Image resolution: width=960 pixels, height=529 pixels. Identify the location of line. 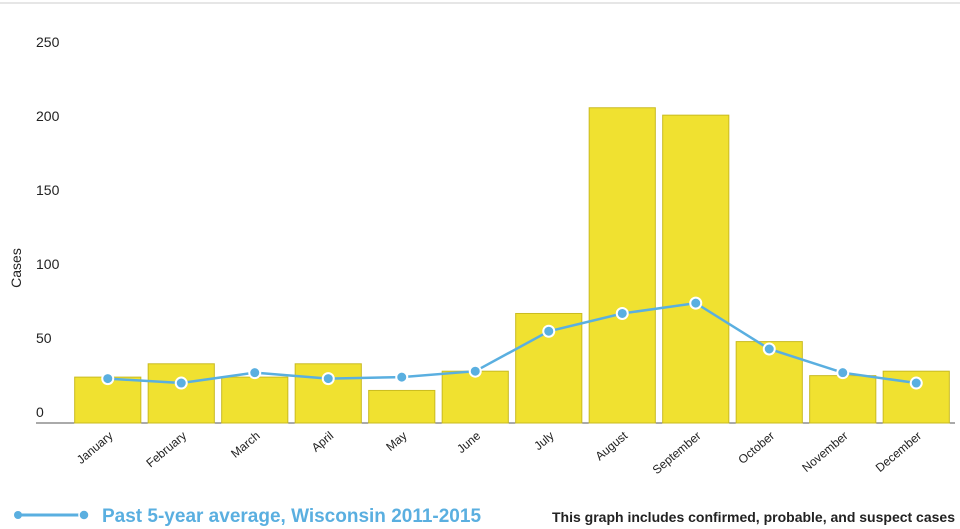
(512, 343).